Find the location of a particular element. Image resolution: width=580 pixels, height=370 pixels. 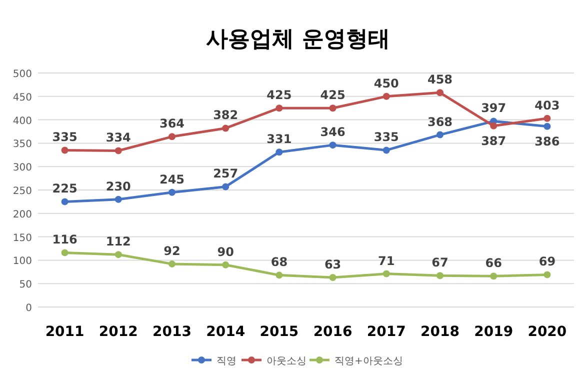

data-label: 63 is located at coordinates (333, 265).